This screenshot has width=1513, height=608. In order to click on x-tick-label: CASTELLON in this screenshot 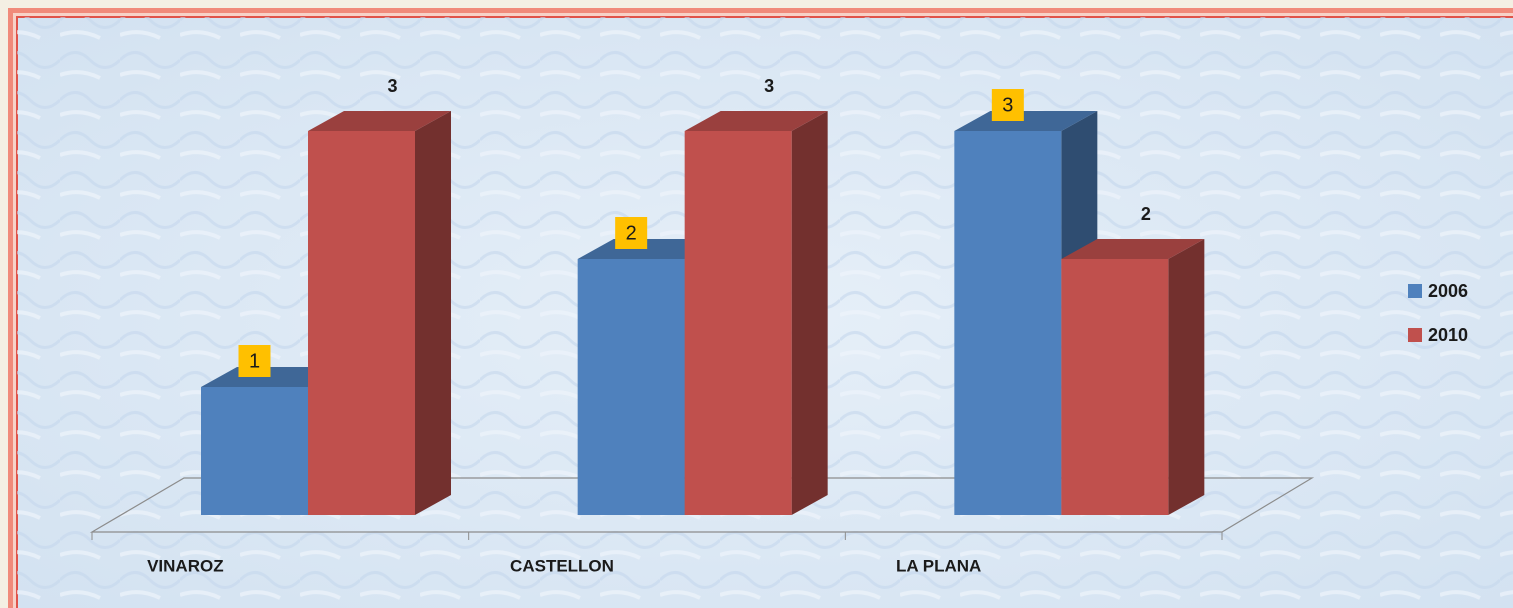, I will do `click(562, 565)`.